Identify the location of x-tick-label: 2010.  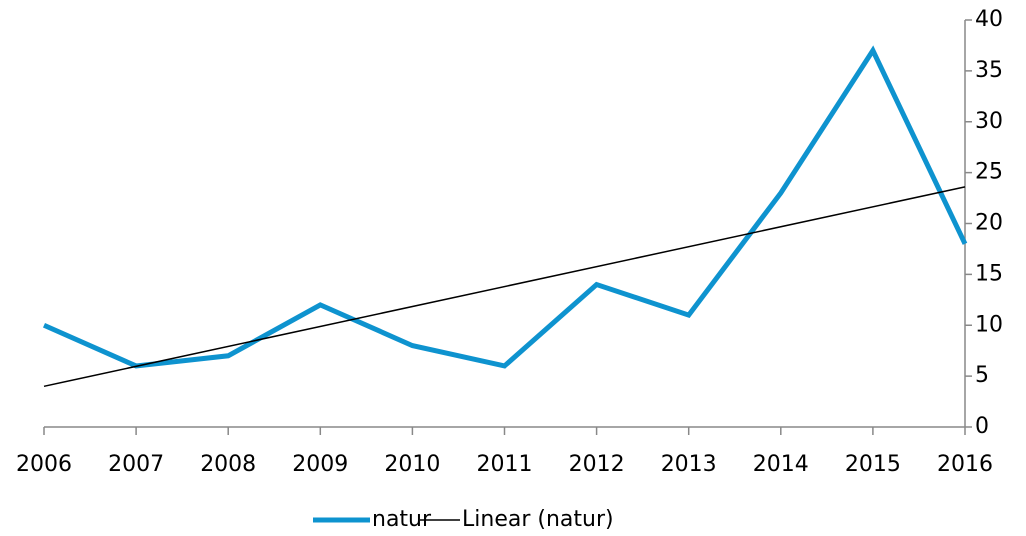
(412, 464).